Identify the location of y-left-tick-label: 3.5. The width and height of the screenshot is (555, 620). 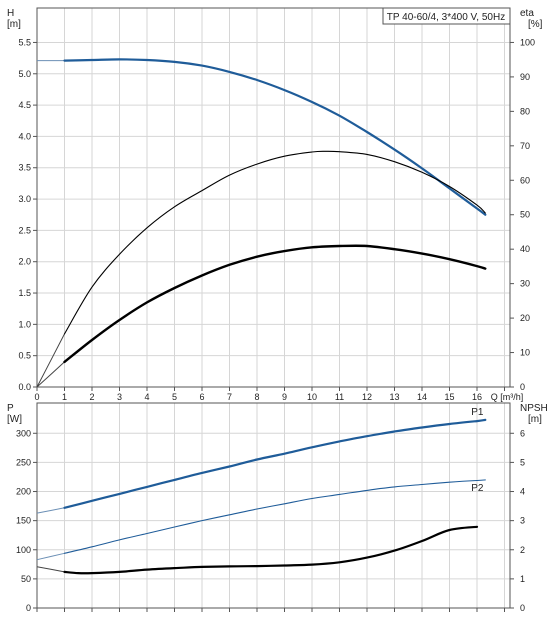
(24, 168).